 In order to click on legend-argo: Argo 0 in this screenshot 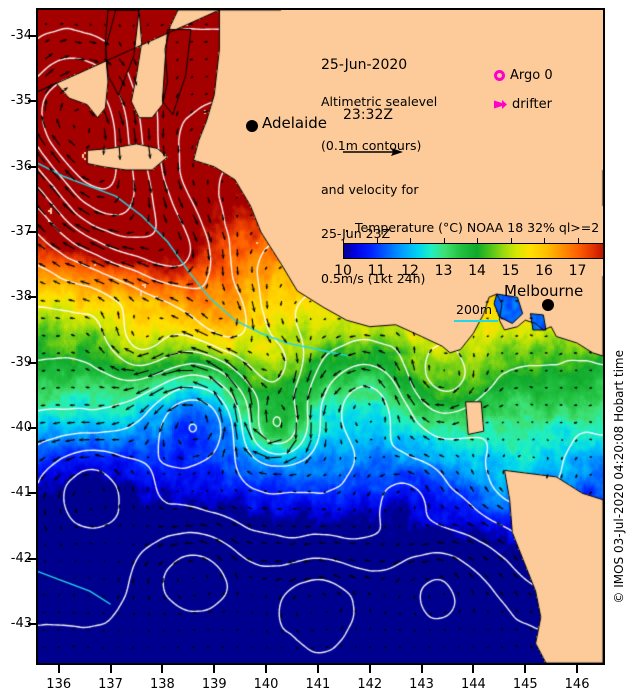, I will do `click(523, 75)`.